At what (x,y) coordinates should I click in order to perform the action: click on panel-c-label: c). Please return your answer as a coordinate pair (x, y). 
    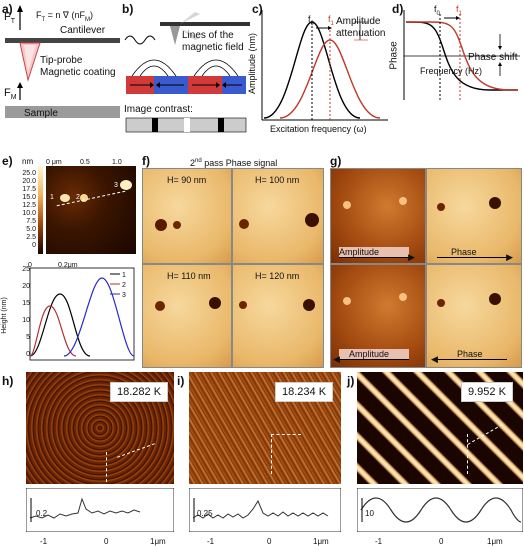
    Looking at the image, I should click on (257, 9).